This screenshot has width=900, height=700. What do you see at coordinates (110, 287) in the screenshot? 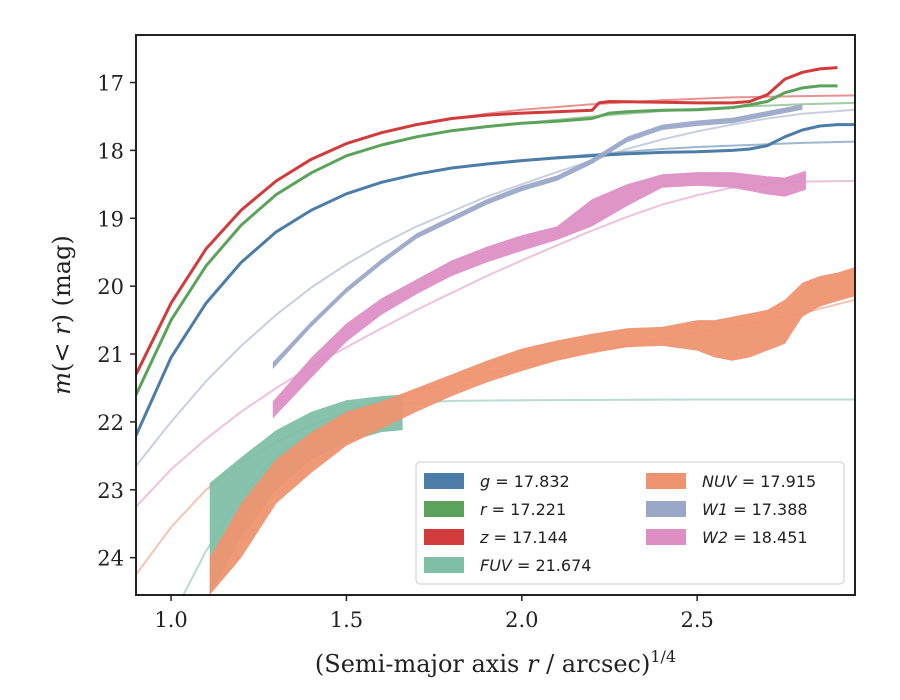
I see `y-tick-label: 20` at bounding box center [110, 287].